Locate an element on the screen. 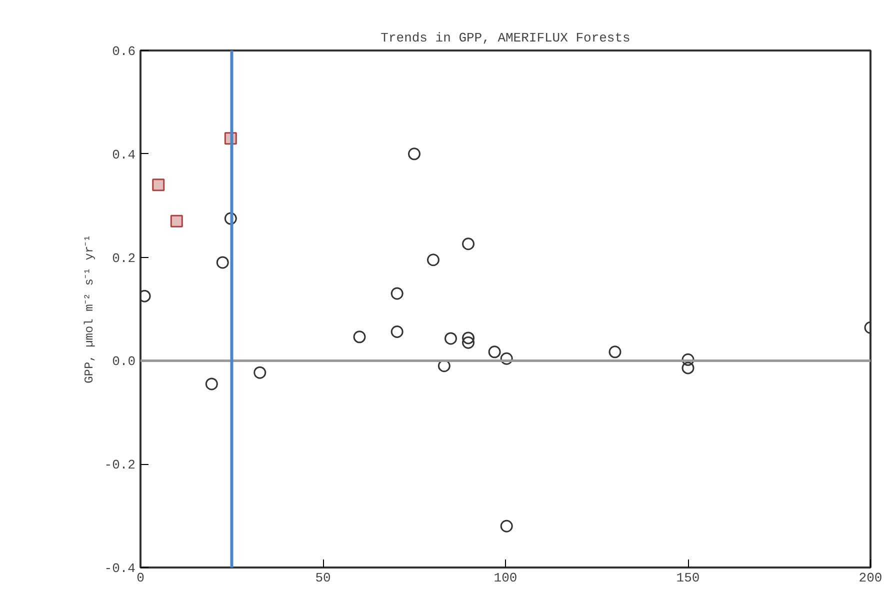 This screenshot has height=608, width=884. y-tick-label: -0.2 is located at coordinates (120, 465).